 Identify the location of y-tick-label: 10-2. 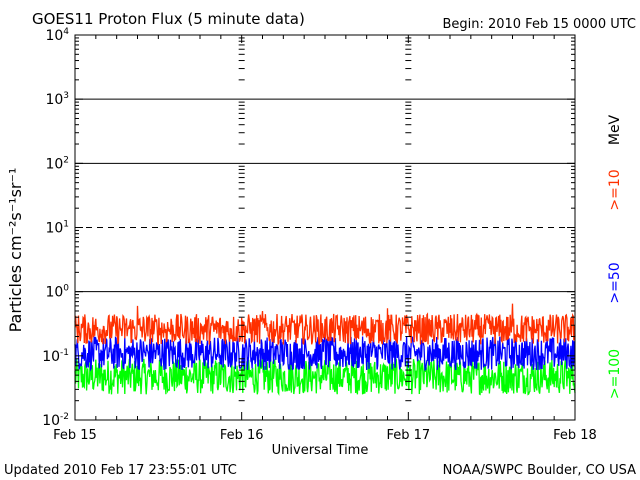
(55, 420).